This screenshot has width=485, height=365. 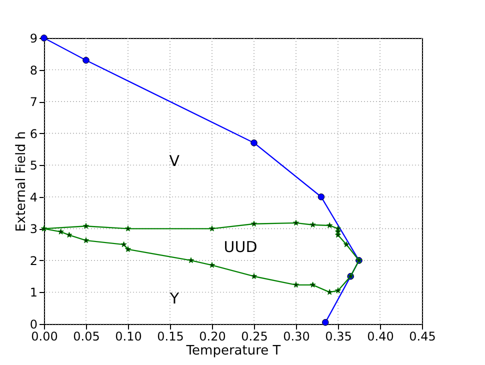 What do you see at coordinates (21, 181) in the screenshot?
I see `y-axis-title: External Field h` at bounding box center [21, 181].